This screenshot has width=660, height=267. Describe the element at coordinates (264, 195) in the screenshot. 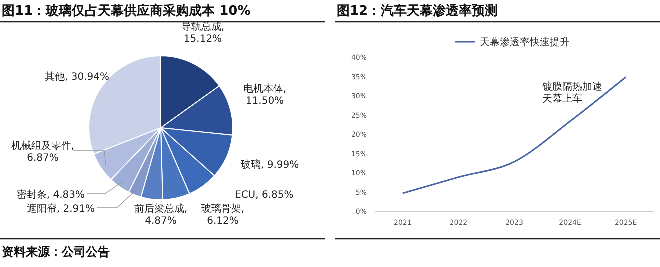

I see `slice-label: ECU, 6.85%` at that location.